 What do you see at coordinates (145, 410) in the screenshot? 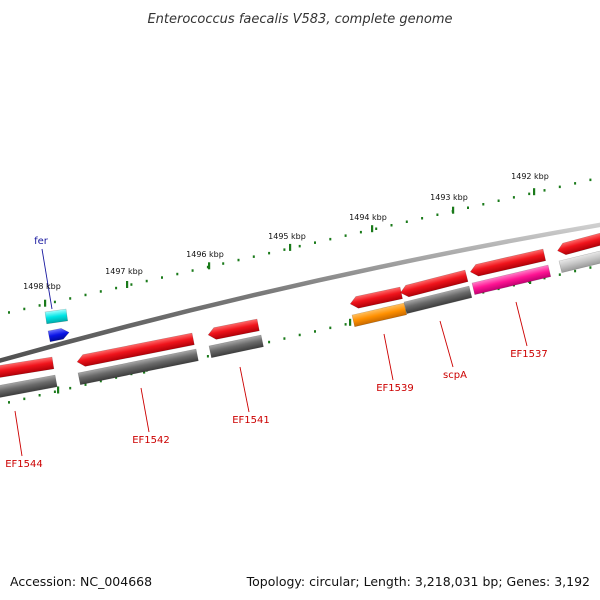
I see `leader-ef1542` at bounding box center [145, 410].